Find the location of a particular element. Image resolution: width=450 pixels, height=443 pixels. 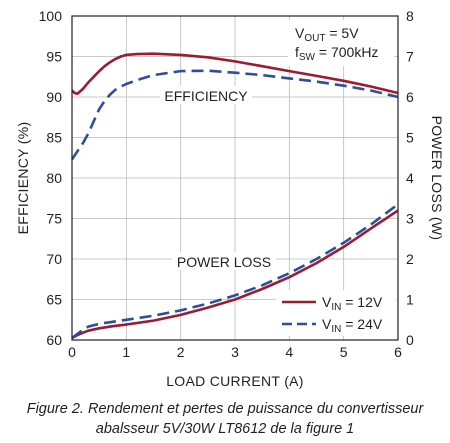

power-loss-label-bg is located at coordinates (224, 261).